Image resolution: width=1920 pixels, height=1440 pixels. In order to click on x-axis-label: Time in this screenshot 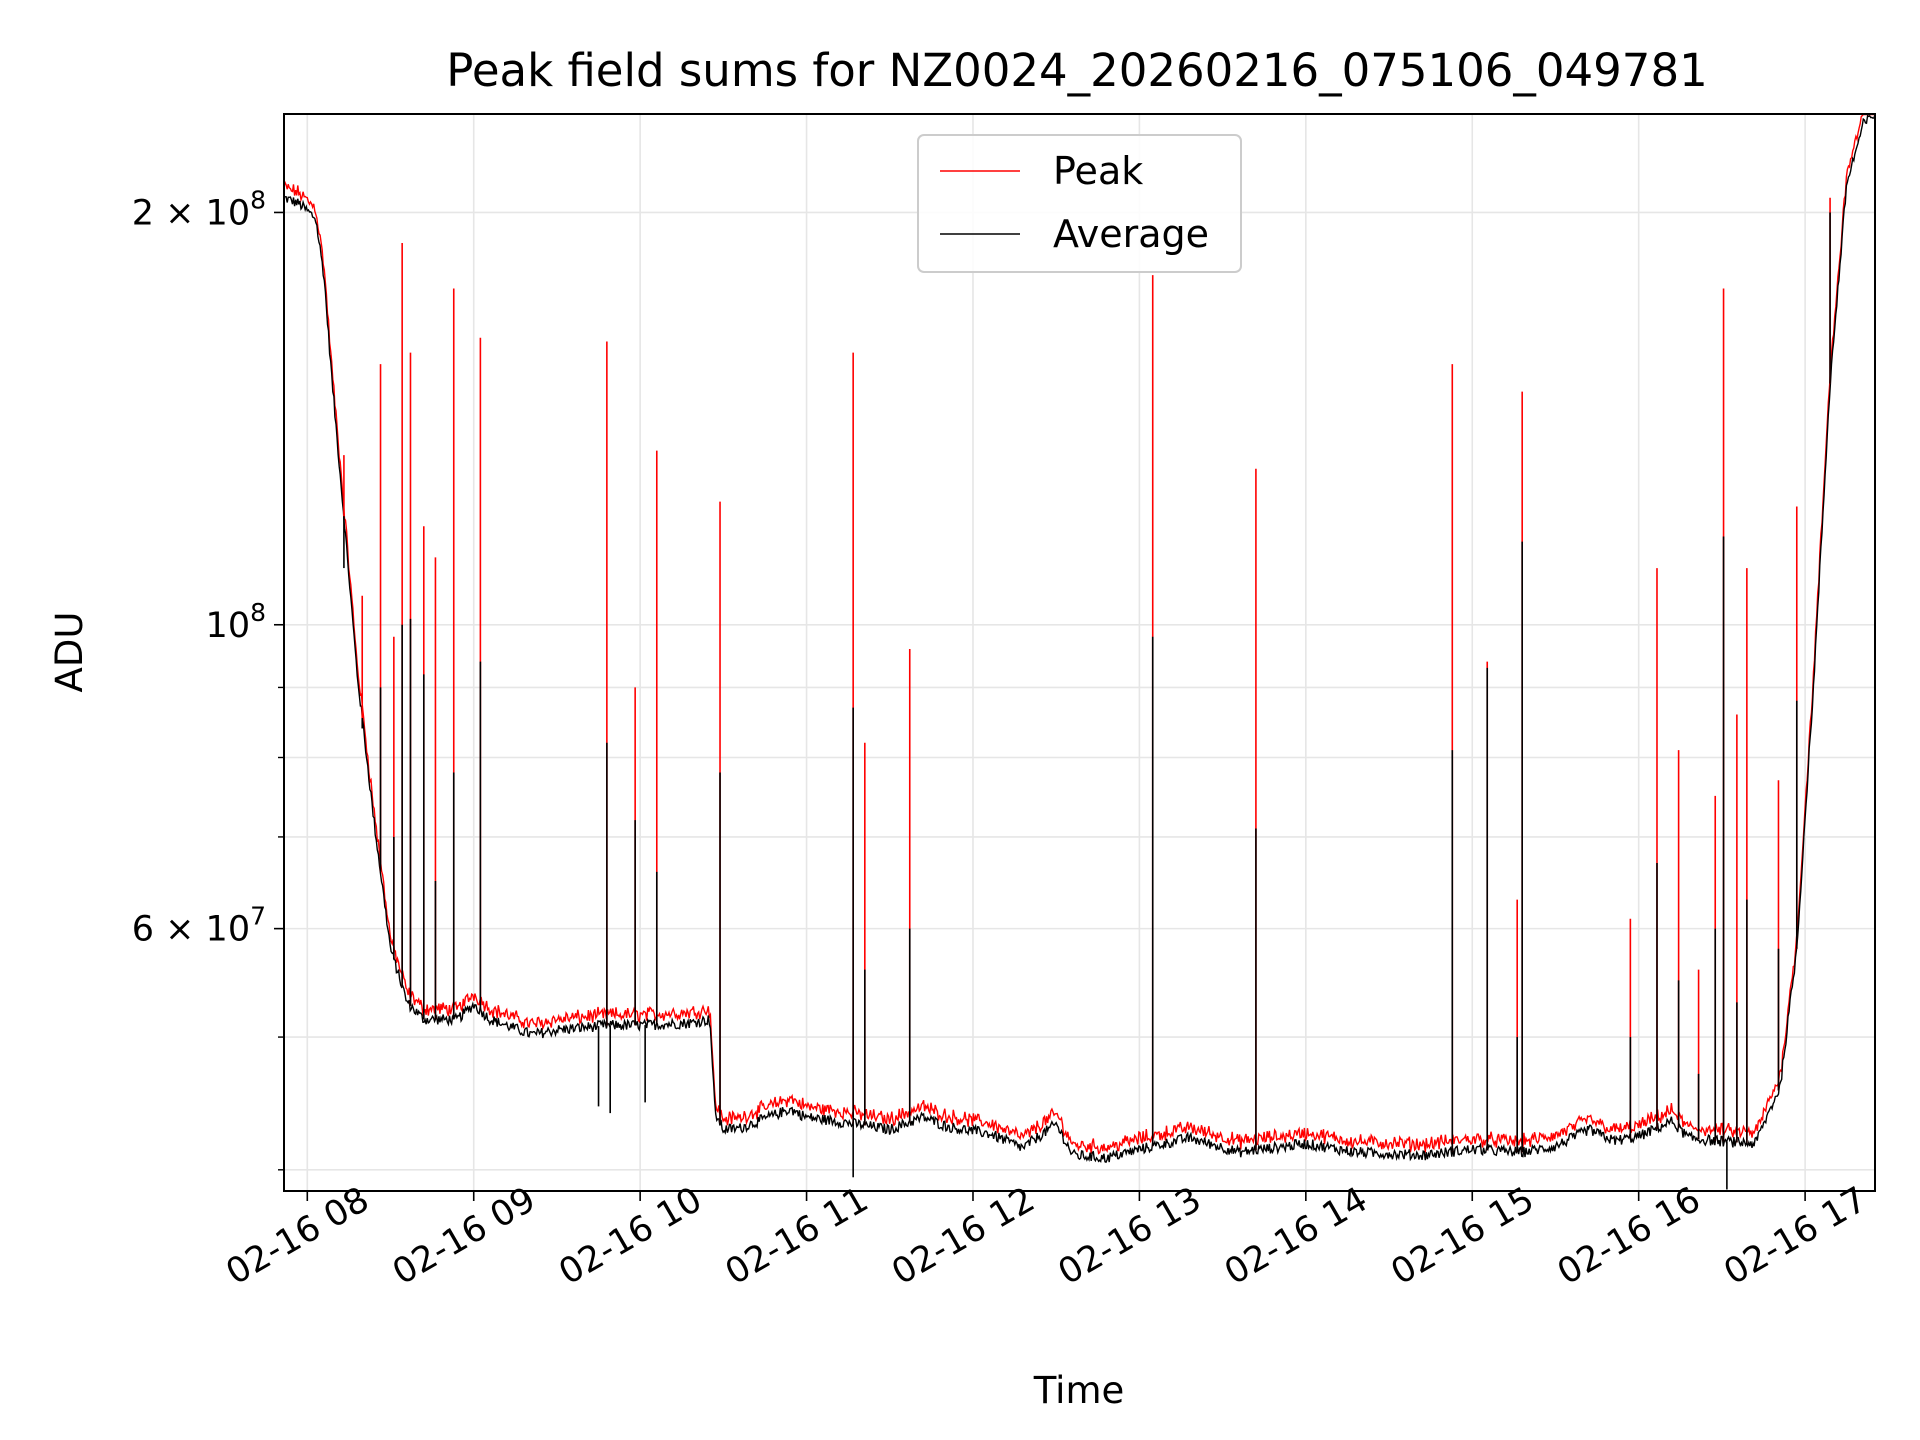, I will do `click(1079, 1390)`.